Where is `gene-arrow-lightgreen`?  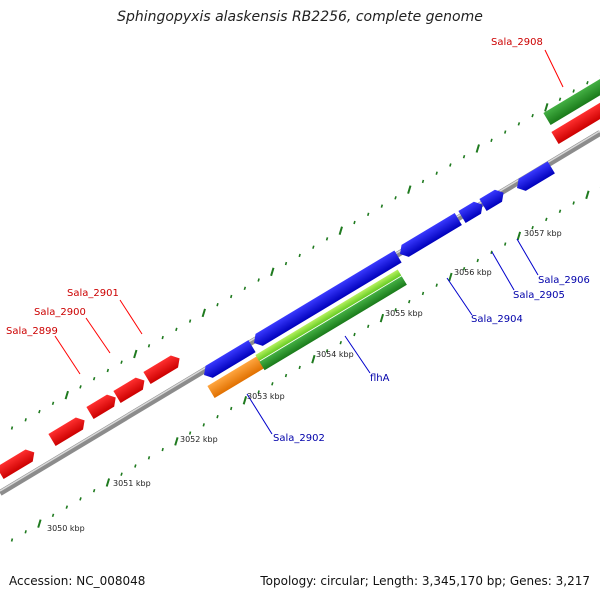
gene-arrow-lightgreen is located at coordinates (328, 315).